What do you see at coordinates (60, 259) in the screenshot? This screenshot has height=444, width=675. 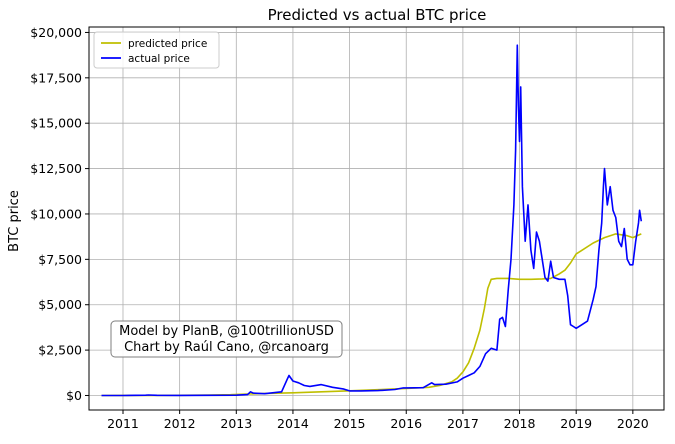 I see `y-tick-label: $7,500` at bounding box center [60, 259].